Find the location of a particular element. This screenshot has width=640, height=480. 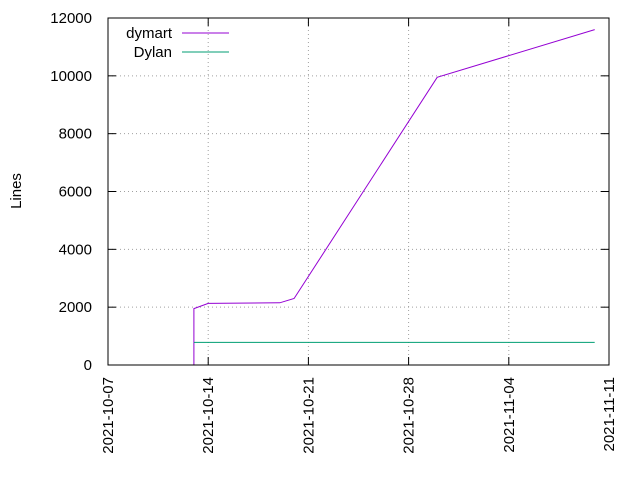

y-axis-labels: 0 2000 4000 6000 8000 10000 12000 is located at coordinates (71, 192).